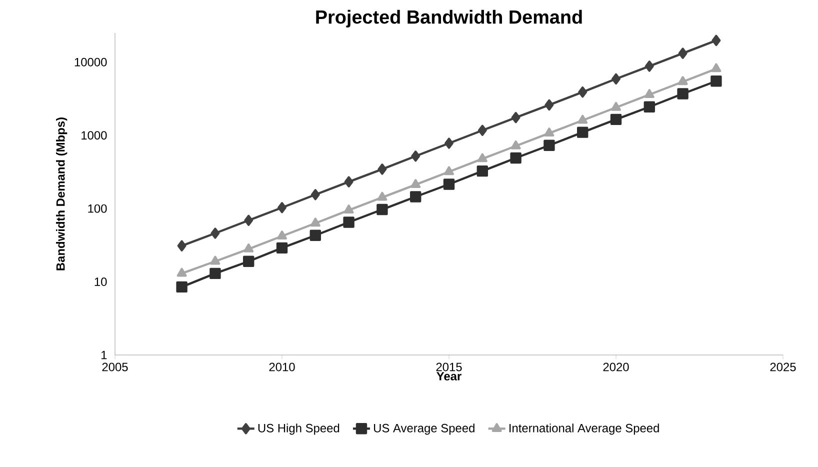  I want to click on y-tick-label: 100, so click(97, 208).